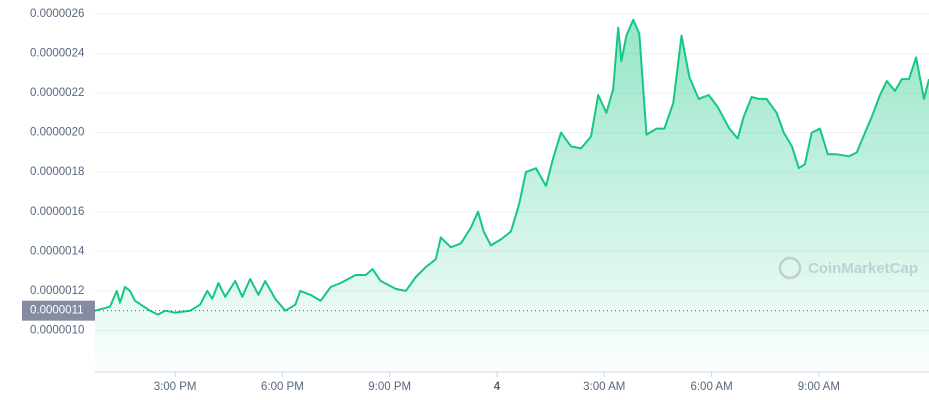 The width and height of the screenshot is (929, 400). What do you see at coordinates (57, 133) in the screenshot?
I see `y-tick-label: 0.0000020` at bounding box center [57, 133].